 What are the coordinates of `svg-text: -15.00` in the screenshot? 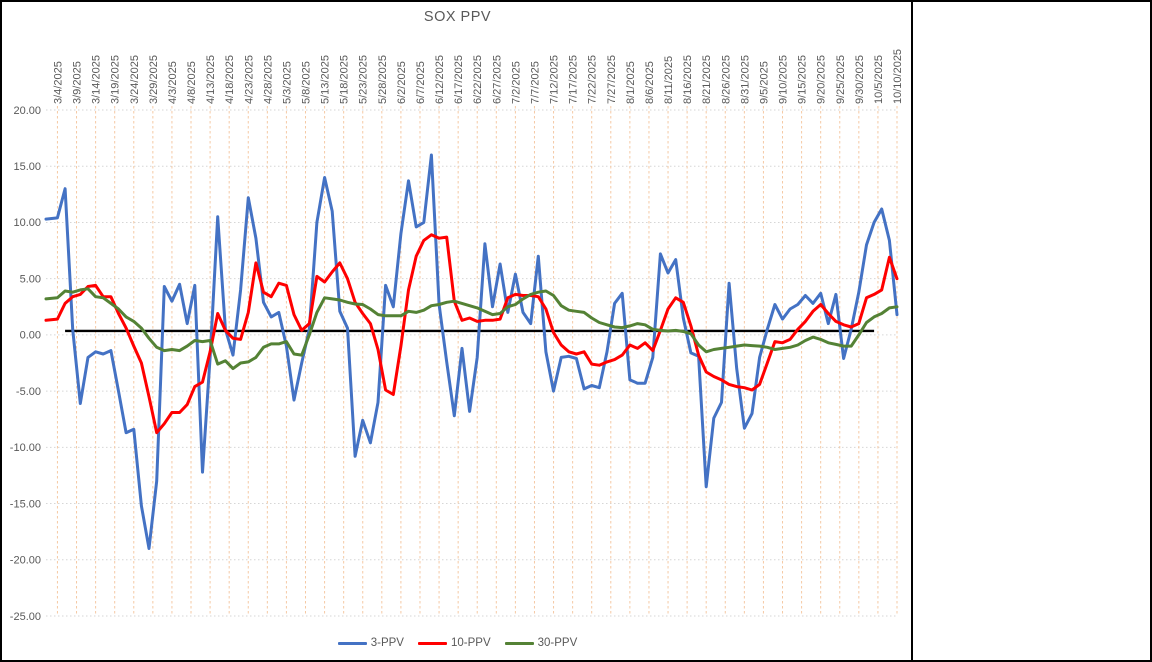 It's located at (25, 504).